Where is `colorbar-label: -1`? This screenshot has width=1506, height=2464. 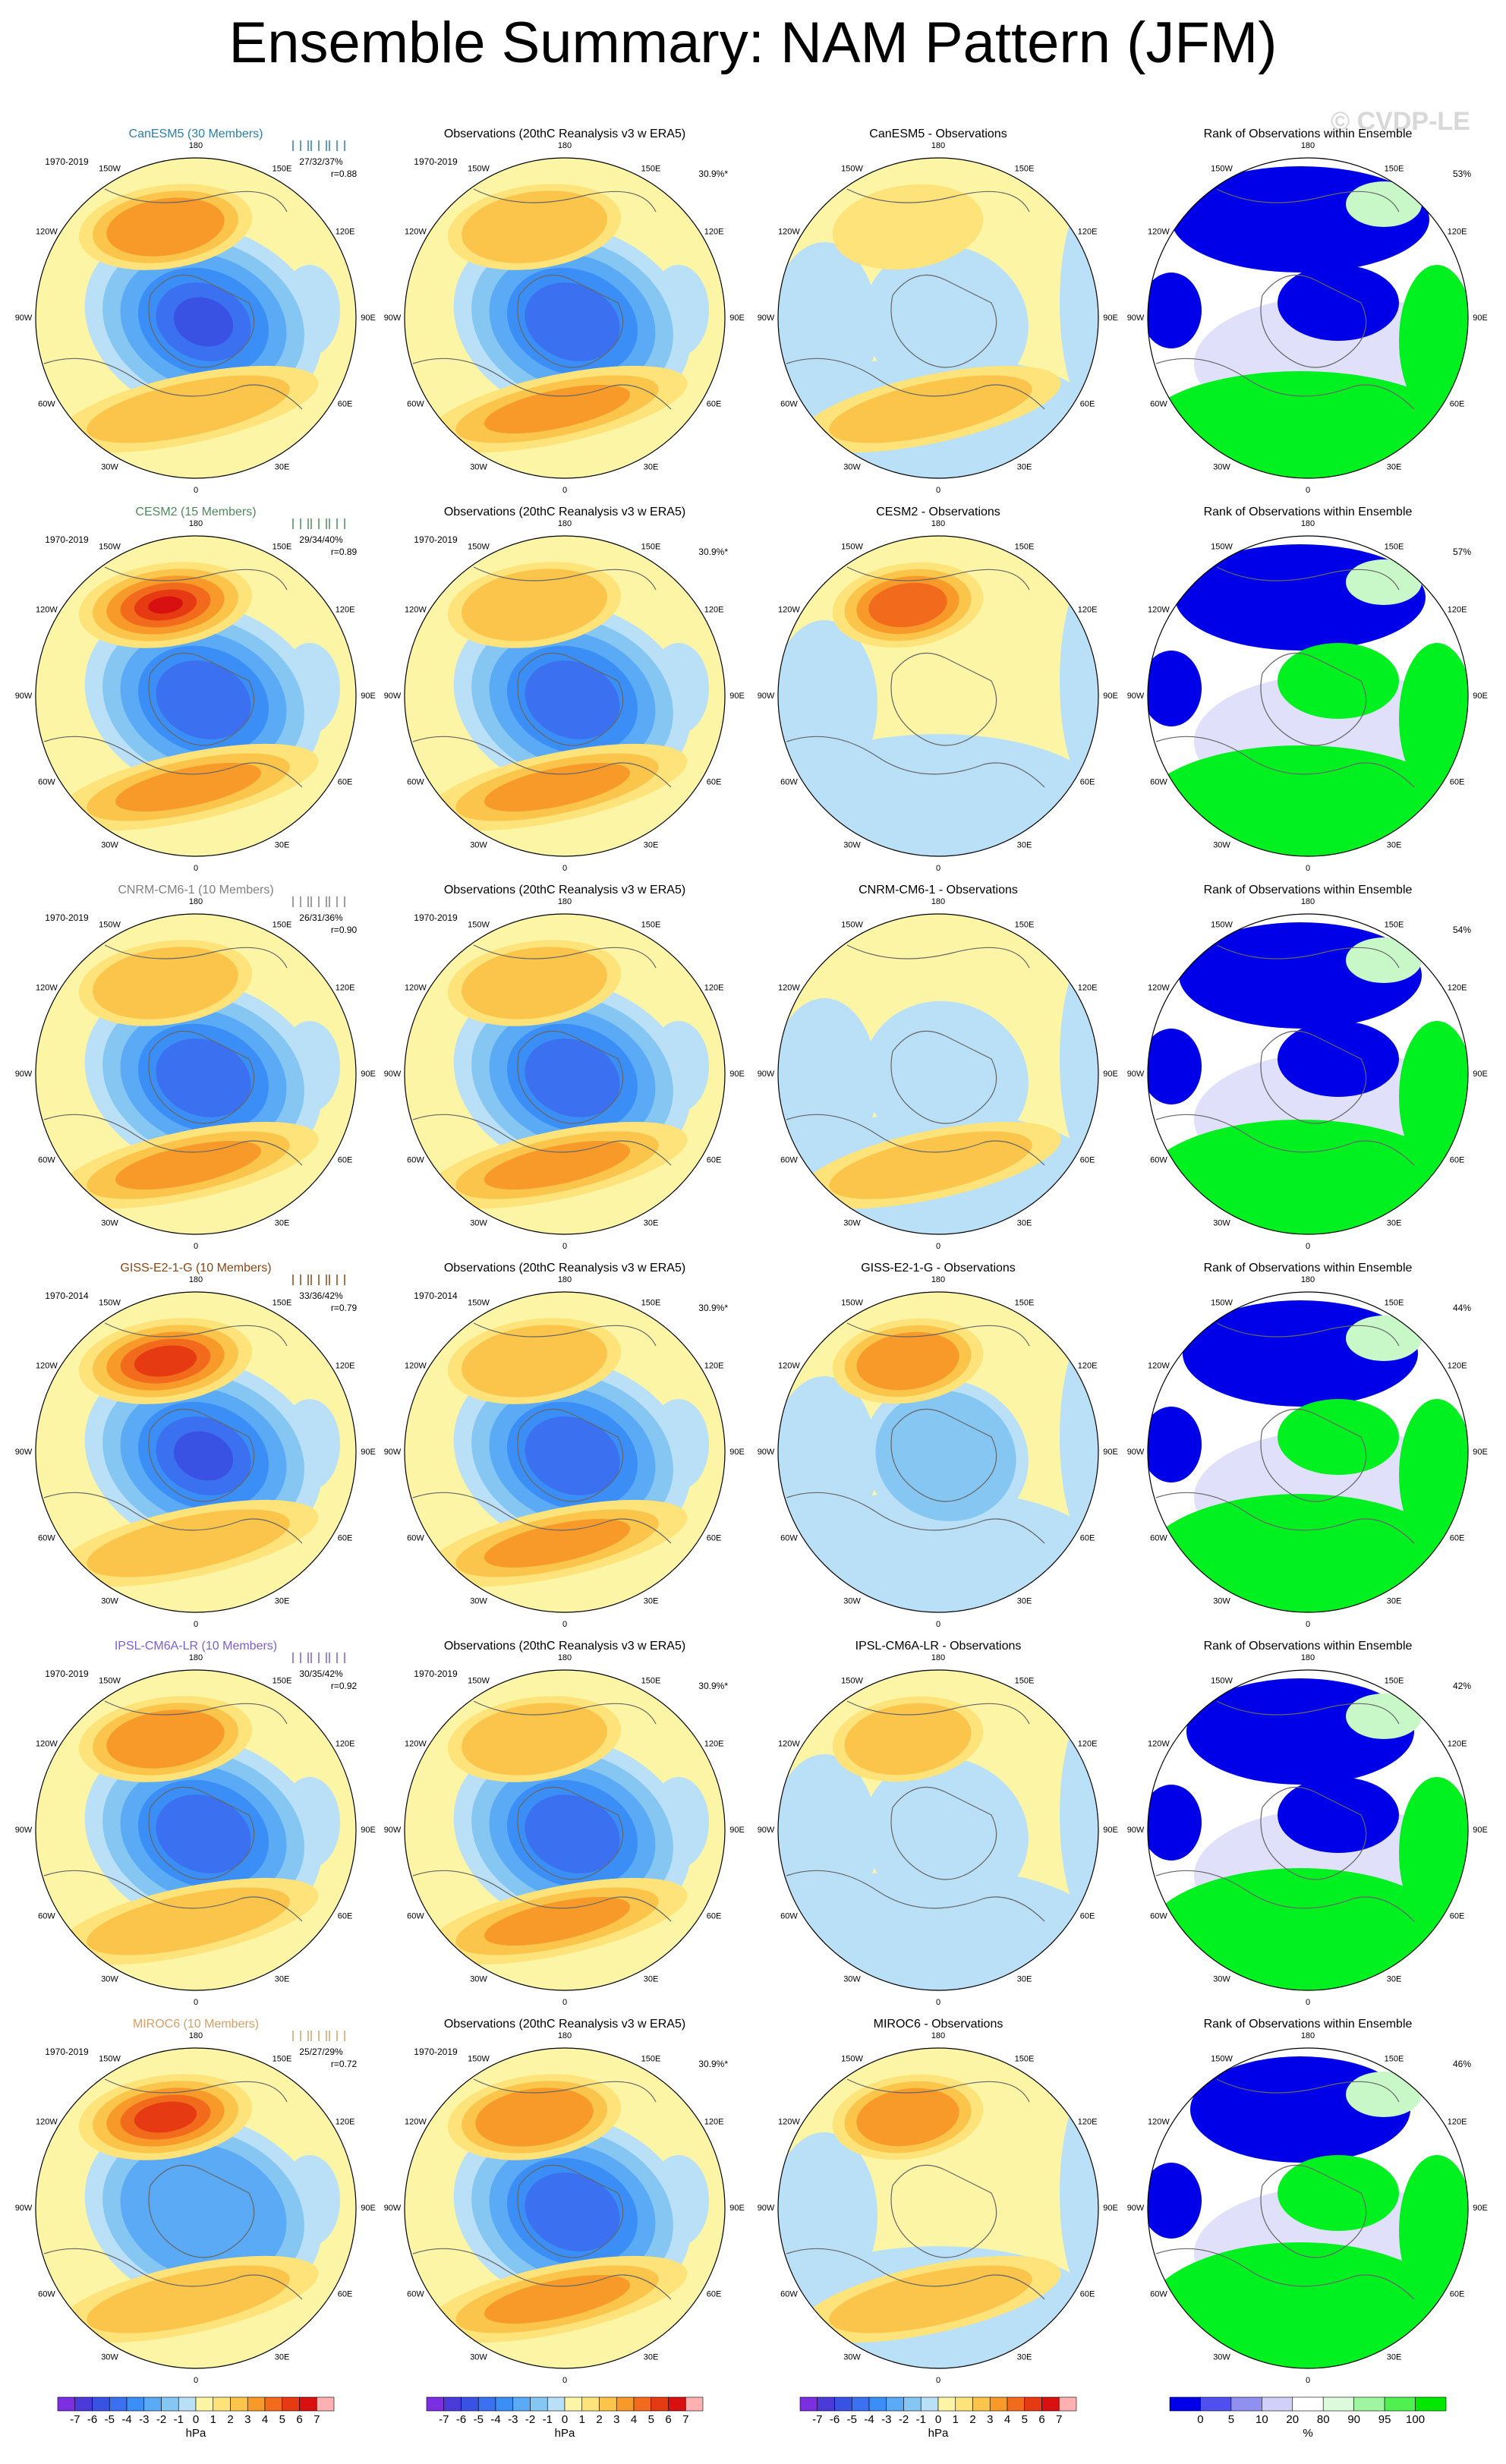
colorbar-label: -1 is located at coordinates (548, 2419).